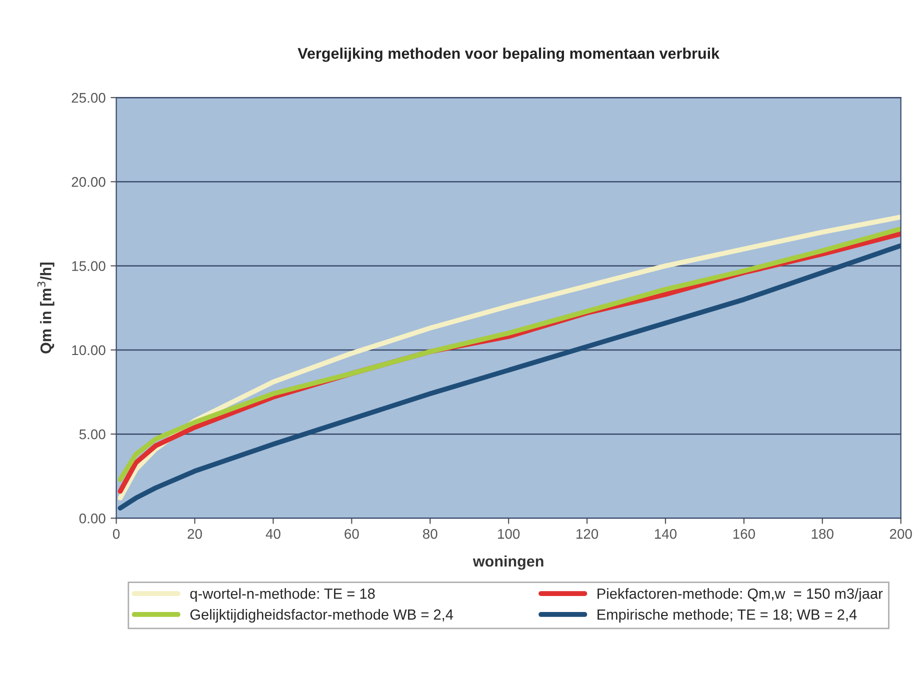 This screenshot has height=673, width=923. I want to click on x-tick-label: 0, so click(116, 533).